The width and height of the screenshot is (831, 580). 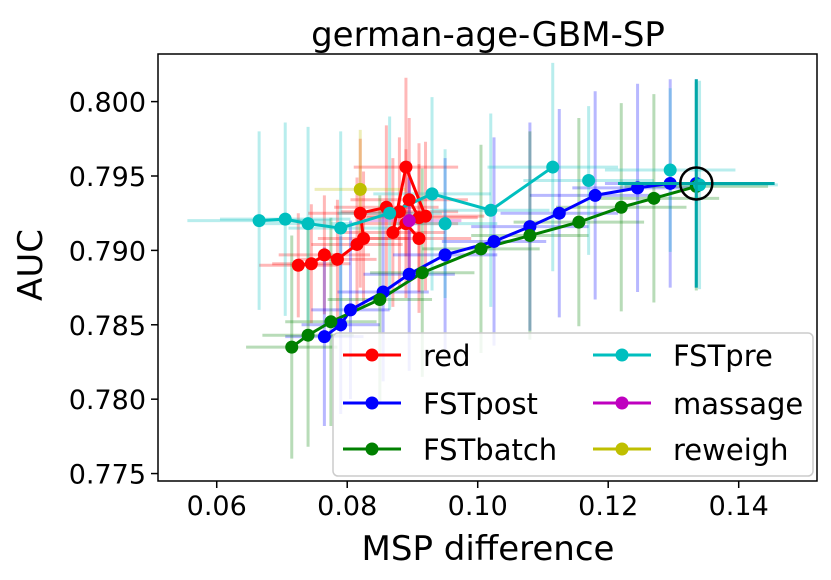 What do you see at coordinates (409, 221) in the screenshot?
I see `massage-point` at bounding box center [409, 221].